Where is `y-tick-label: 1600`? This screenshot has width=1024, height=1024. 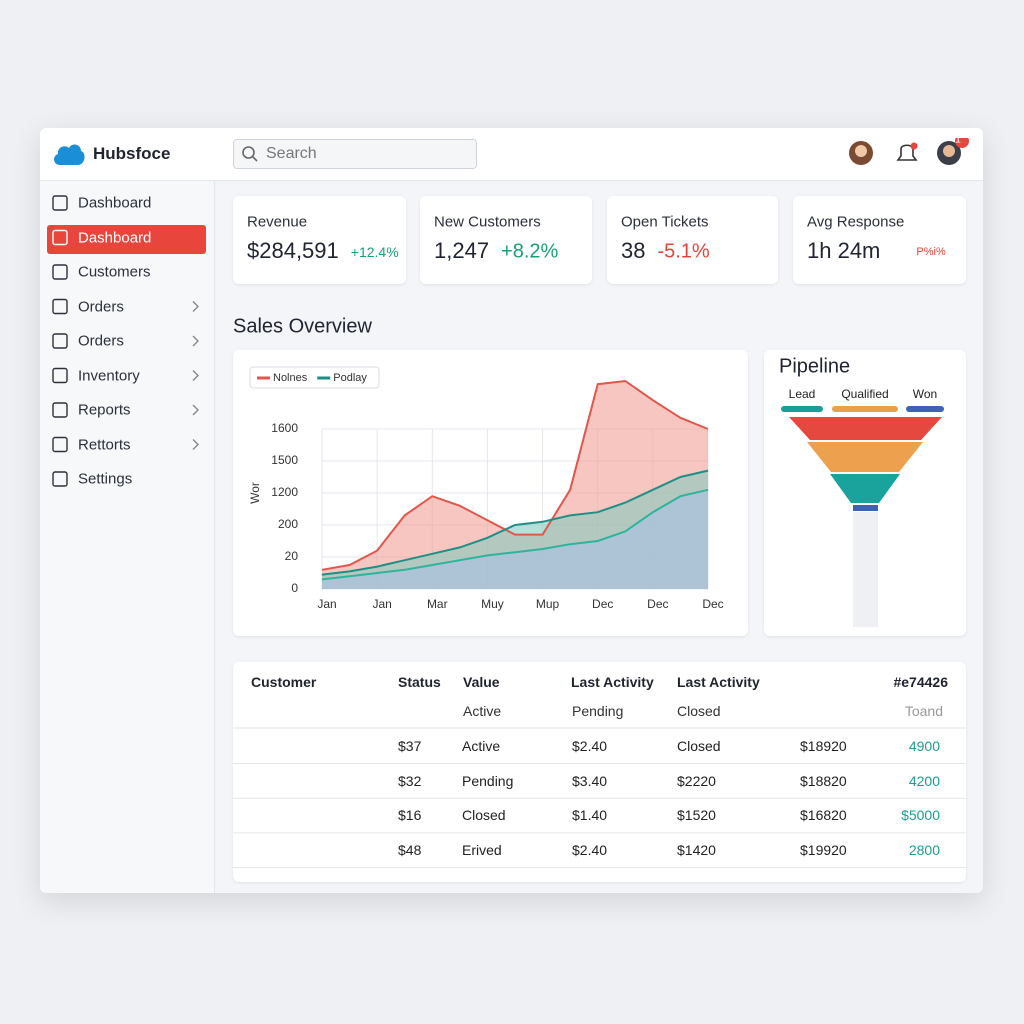 y-tick-label: 1600 is located at coordinates (284, 428).